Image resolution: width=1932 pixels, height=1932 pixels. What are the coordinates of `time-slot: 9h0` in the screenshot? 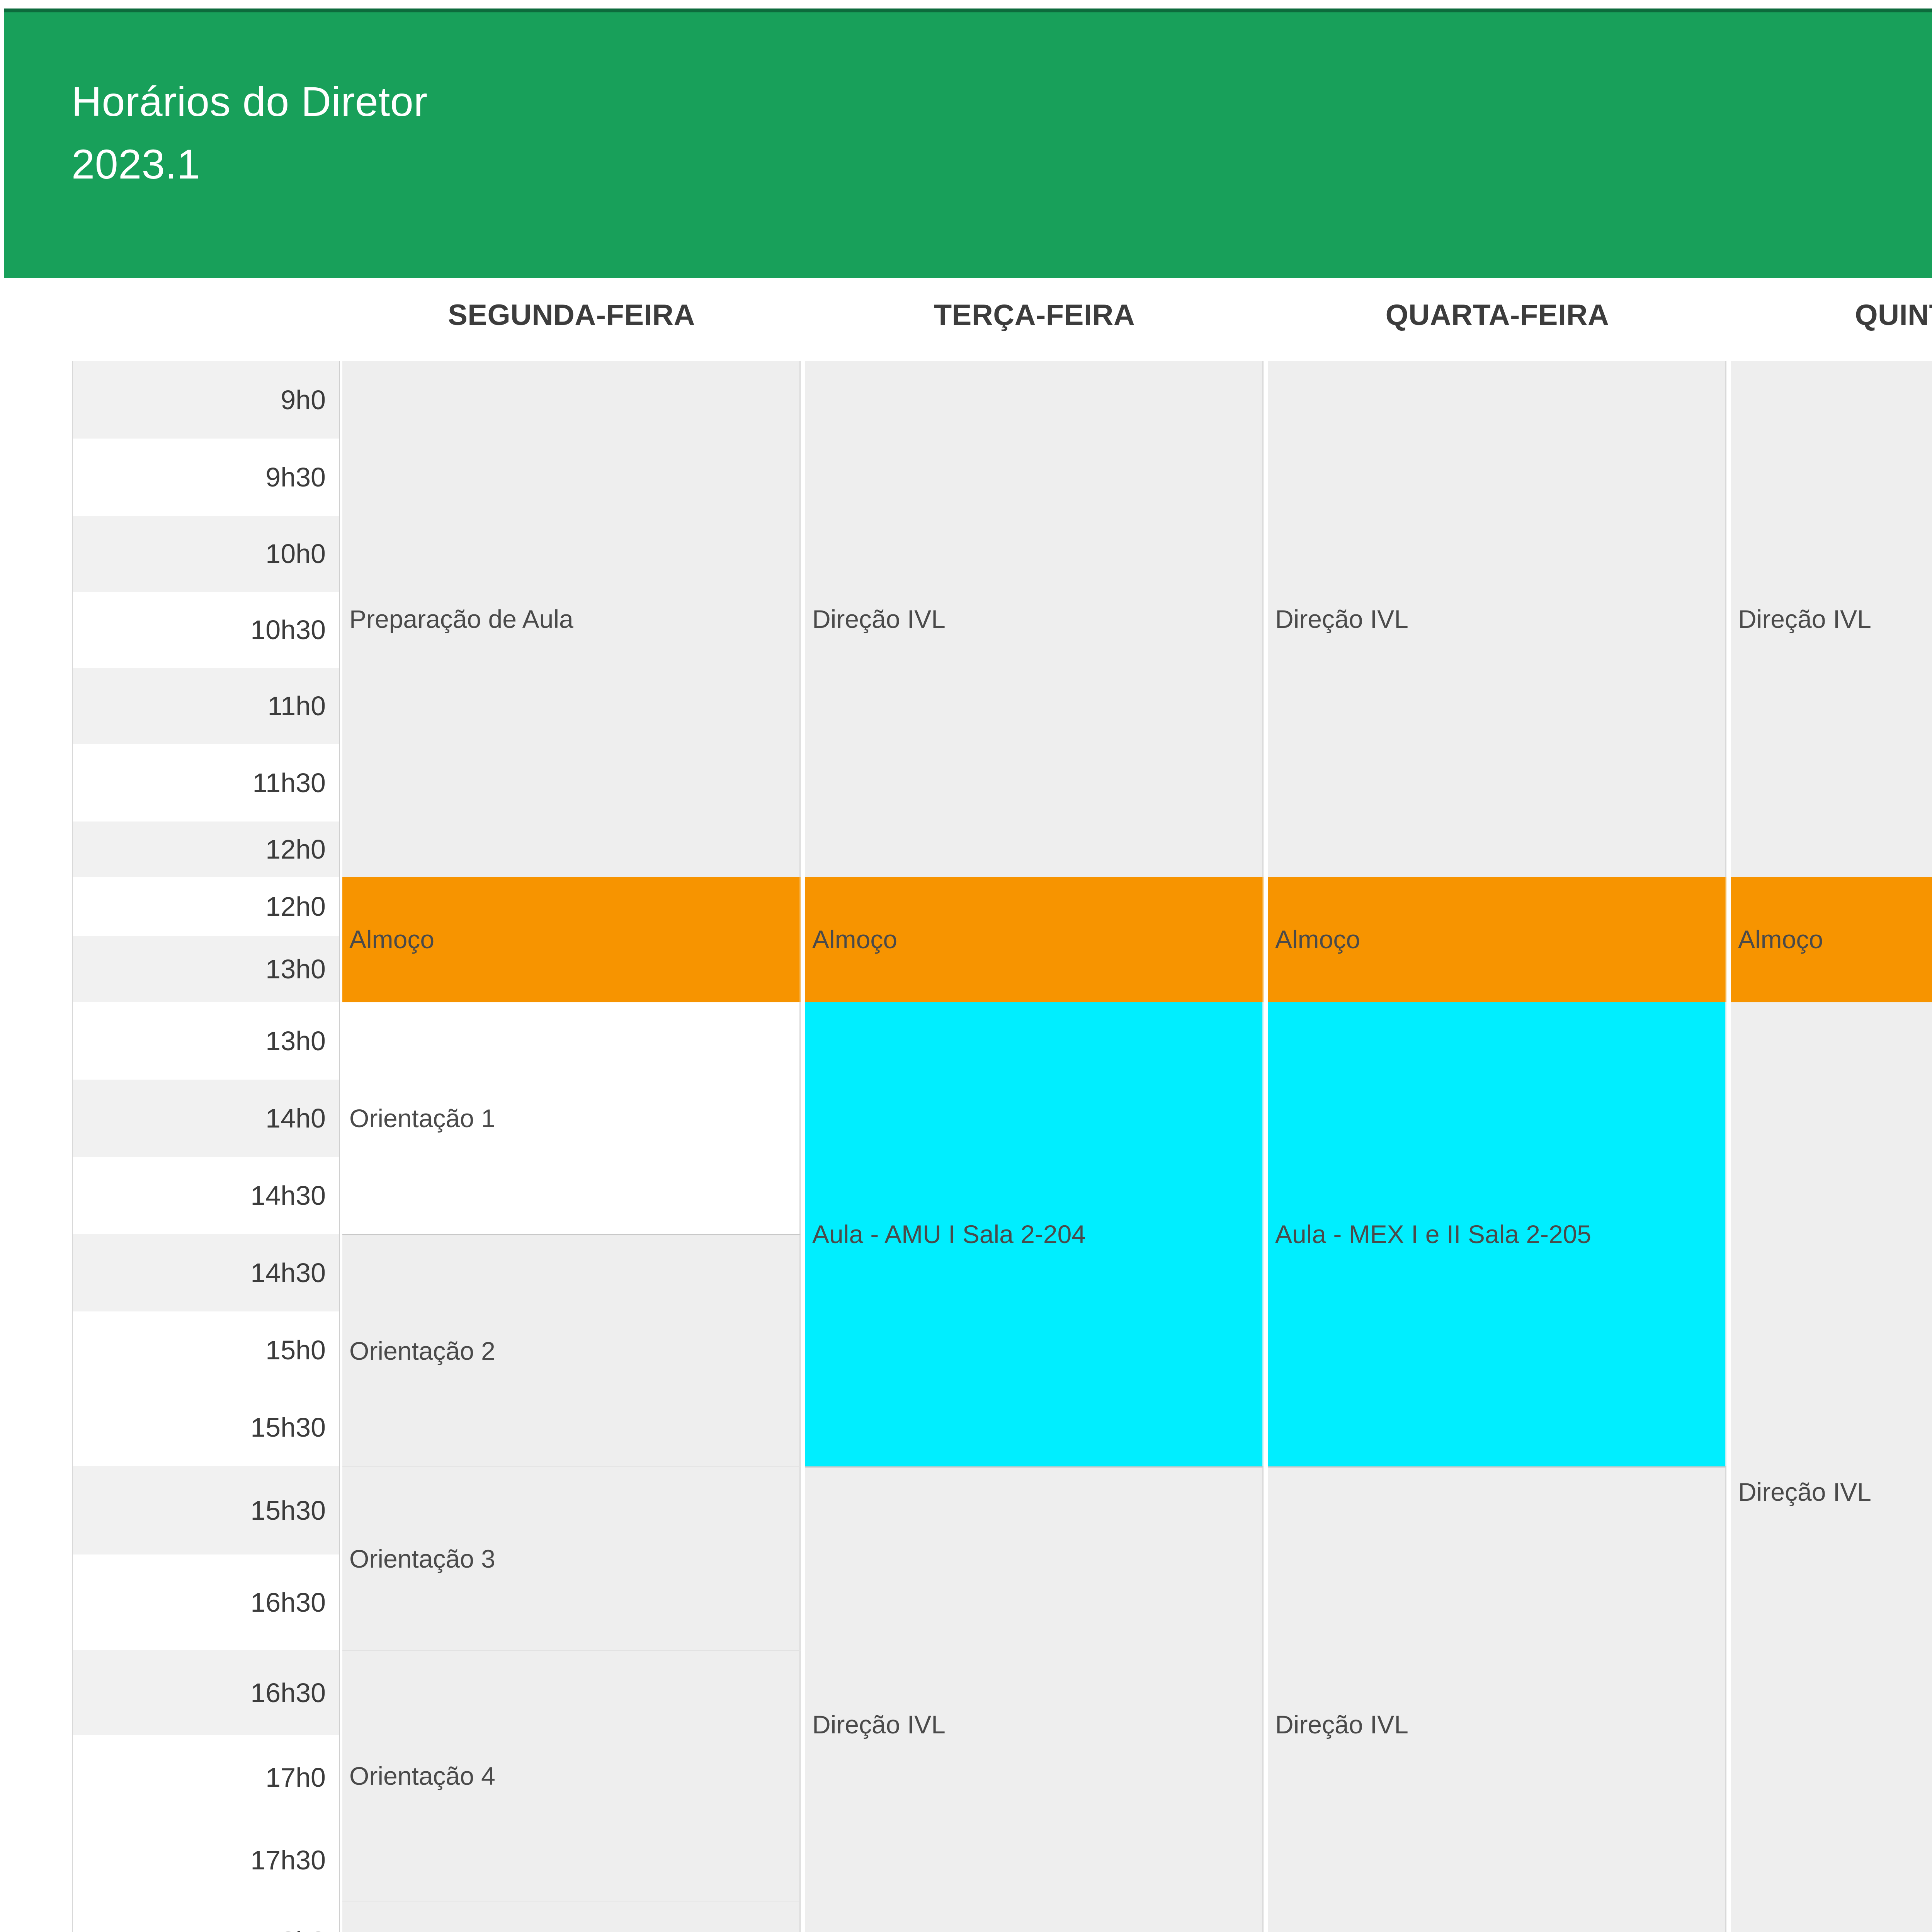 It's located at (206, 400).